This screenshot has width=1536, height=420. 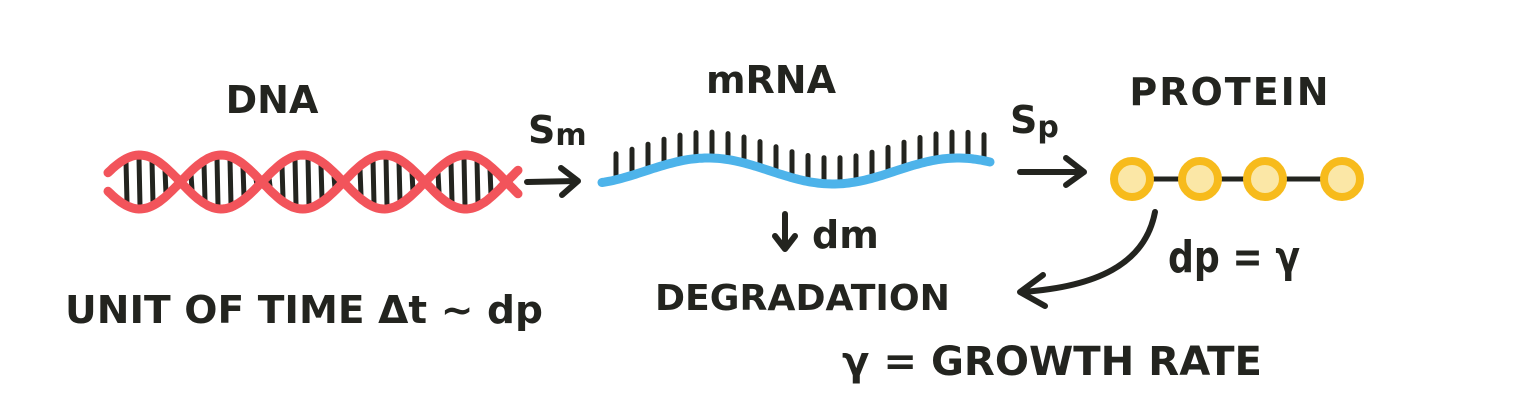 What do you see at coordinates (1234, 257) in the screenshot?
I see `dp-gamma-label: dp = γ` at bounding box center [1234, 257].